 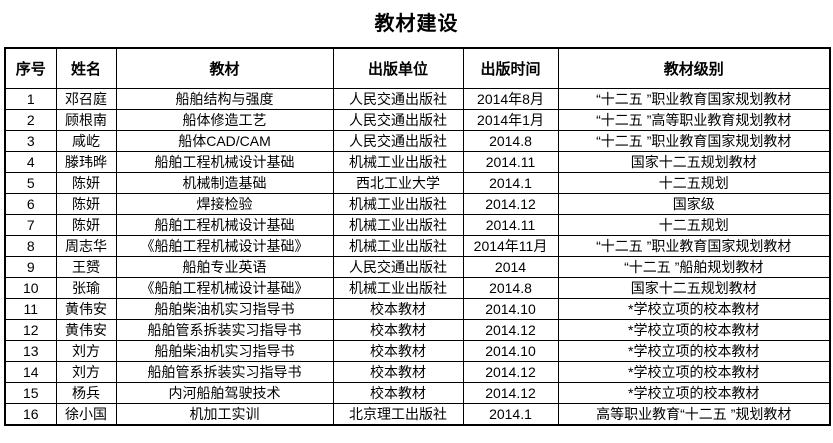 What do you see at coordinates (30, 204) in the screenshot?
I see `table-cell: 6` at bounding box center [30, 204].